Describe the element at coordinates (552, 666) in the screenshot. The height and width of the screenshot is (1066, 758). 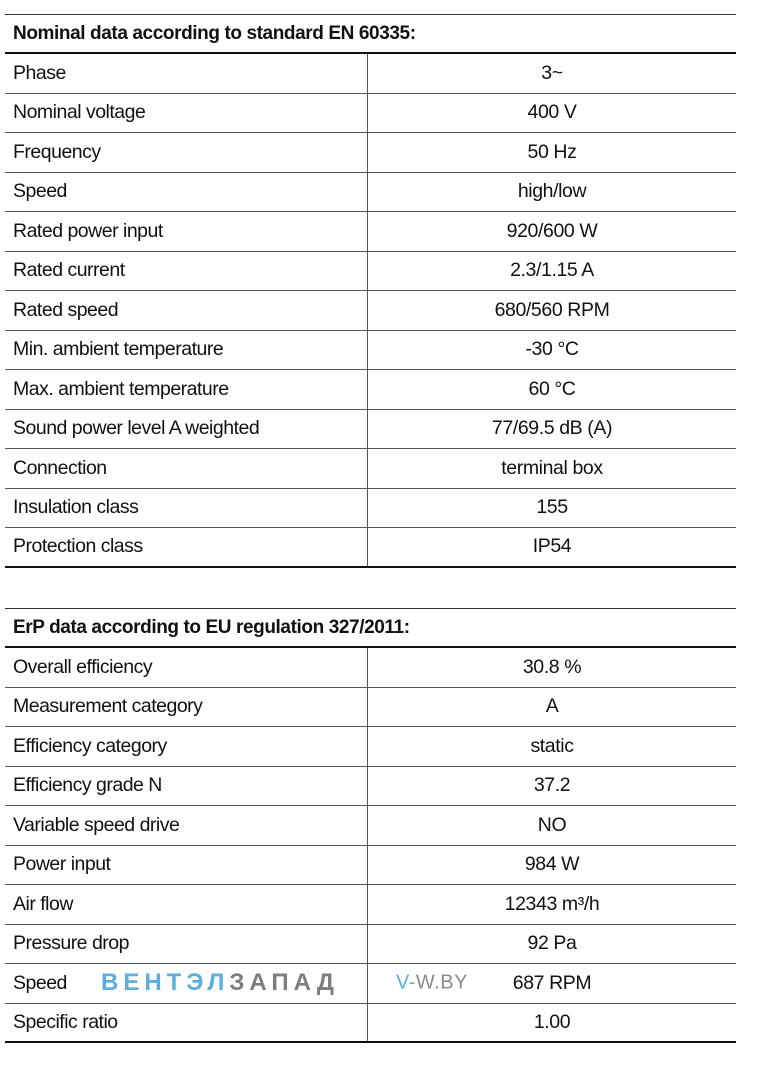
I see `row-value: 30.8 %` at that location.